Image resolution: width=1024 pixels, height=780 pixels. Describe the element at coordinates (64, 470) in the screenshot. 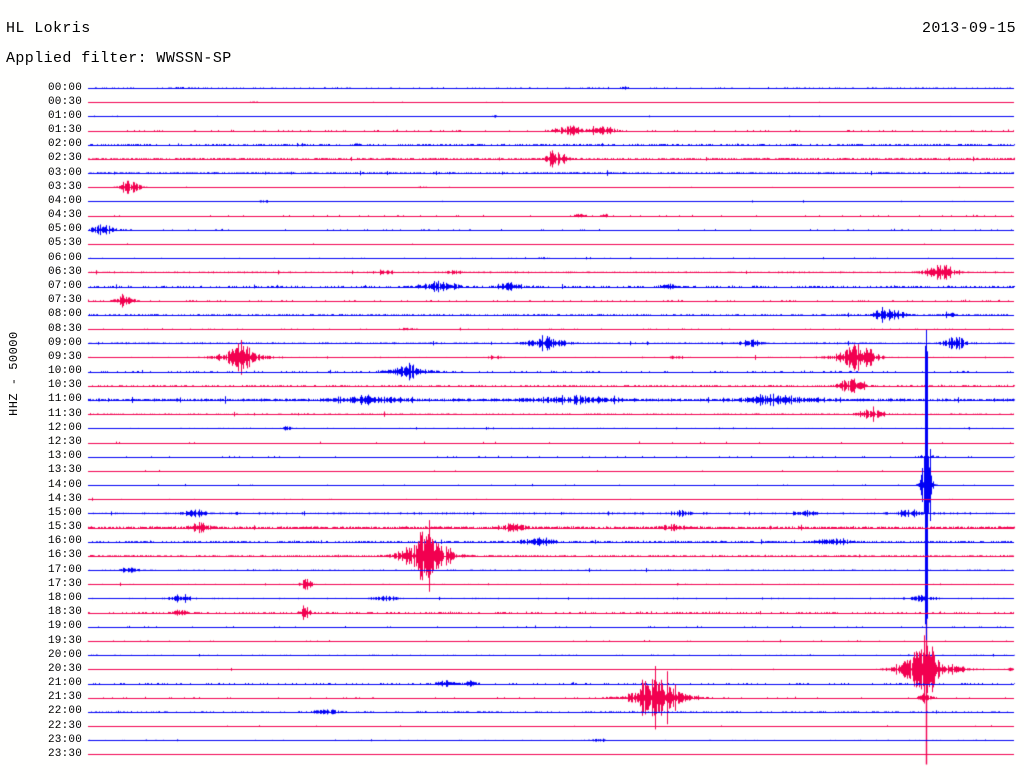

I see `time-label-1330: 13:30` at that location.